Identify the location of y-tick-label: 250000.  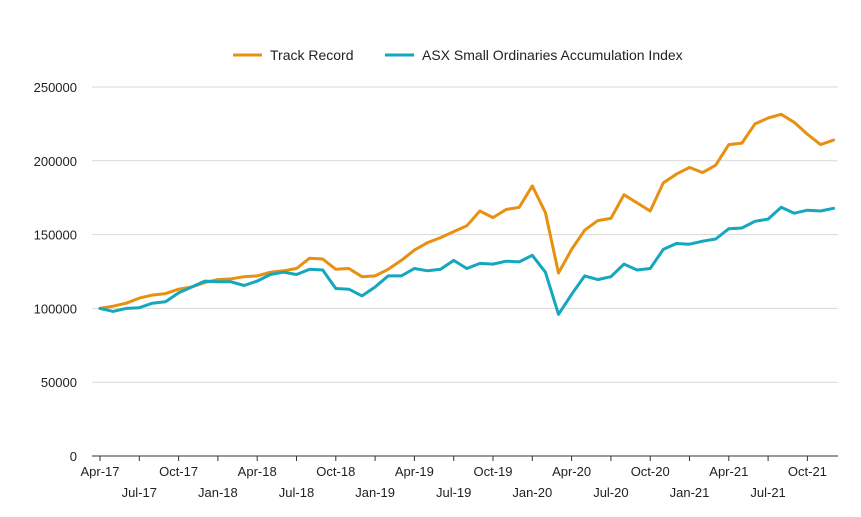
(55, 87).